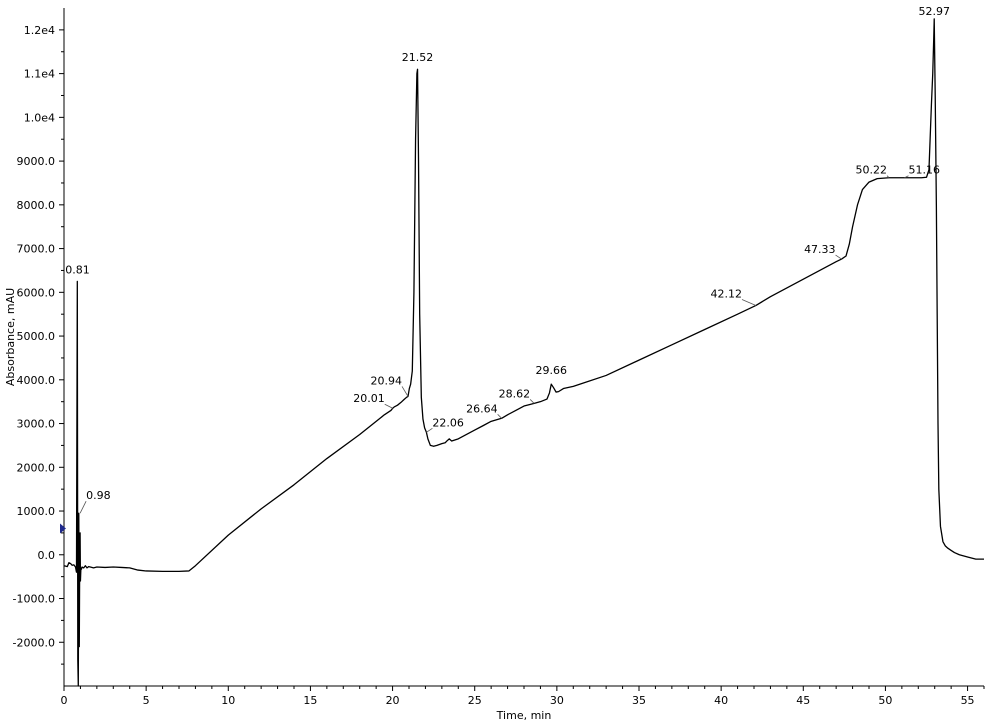  What do you see at coordinates (482, 408) in the screenshot?
I see `peak-label: 26.64` at bounding box center [482, 408].